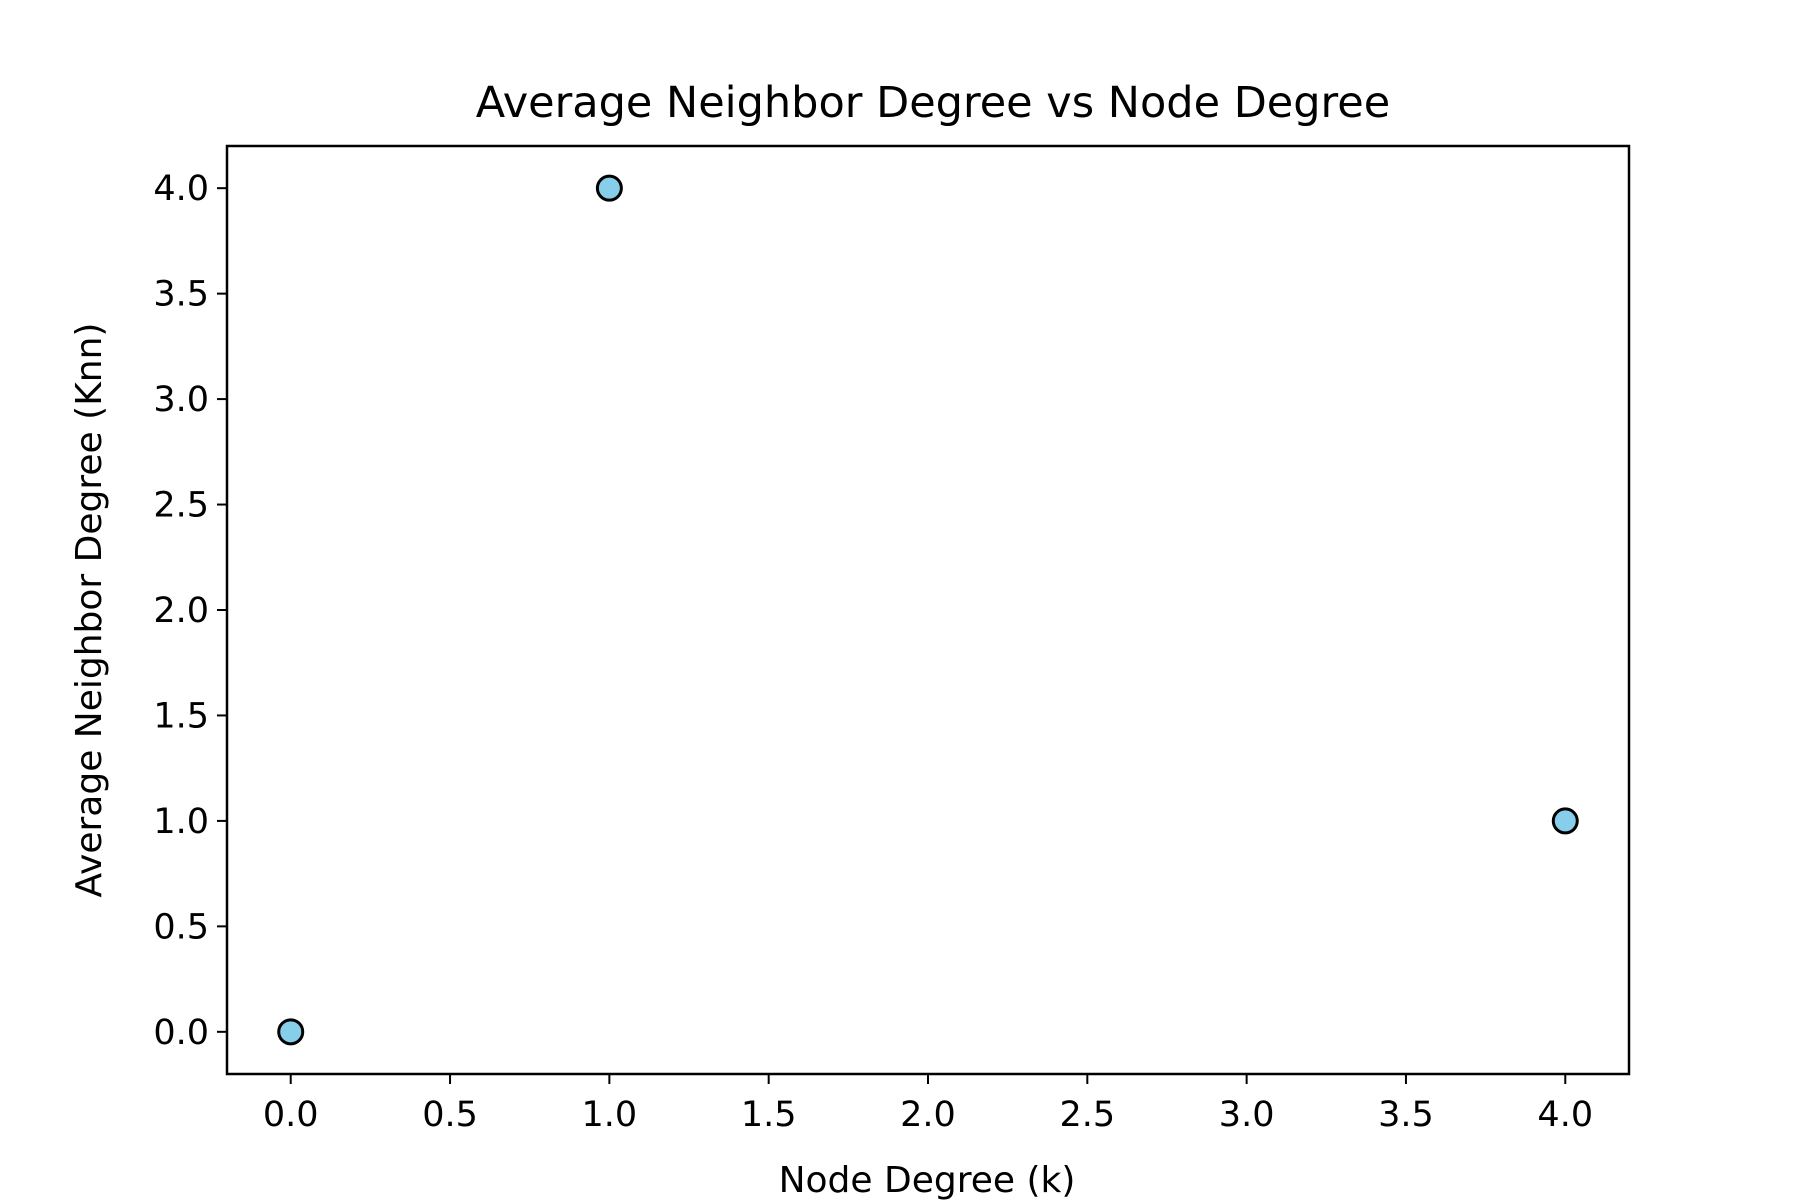  Describe the element at coordinates (1406, 1115) in the screenshot. I see `x-tick-label: 3.5` at that location.